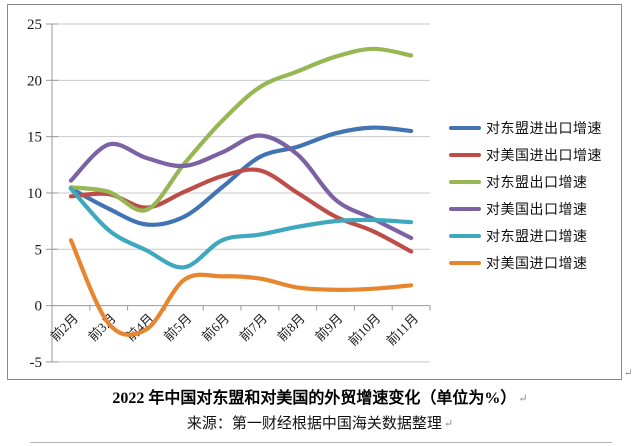 The width and height of the screenshot is (640, 446). I want to click on legend-item: 对美国出口增速, so click(525, 208).